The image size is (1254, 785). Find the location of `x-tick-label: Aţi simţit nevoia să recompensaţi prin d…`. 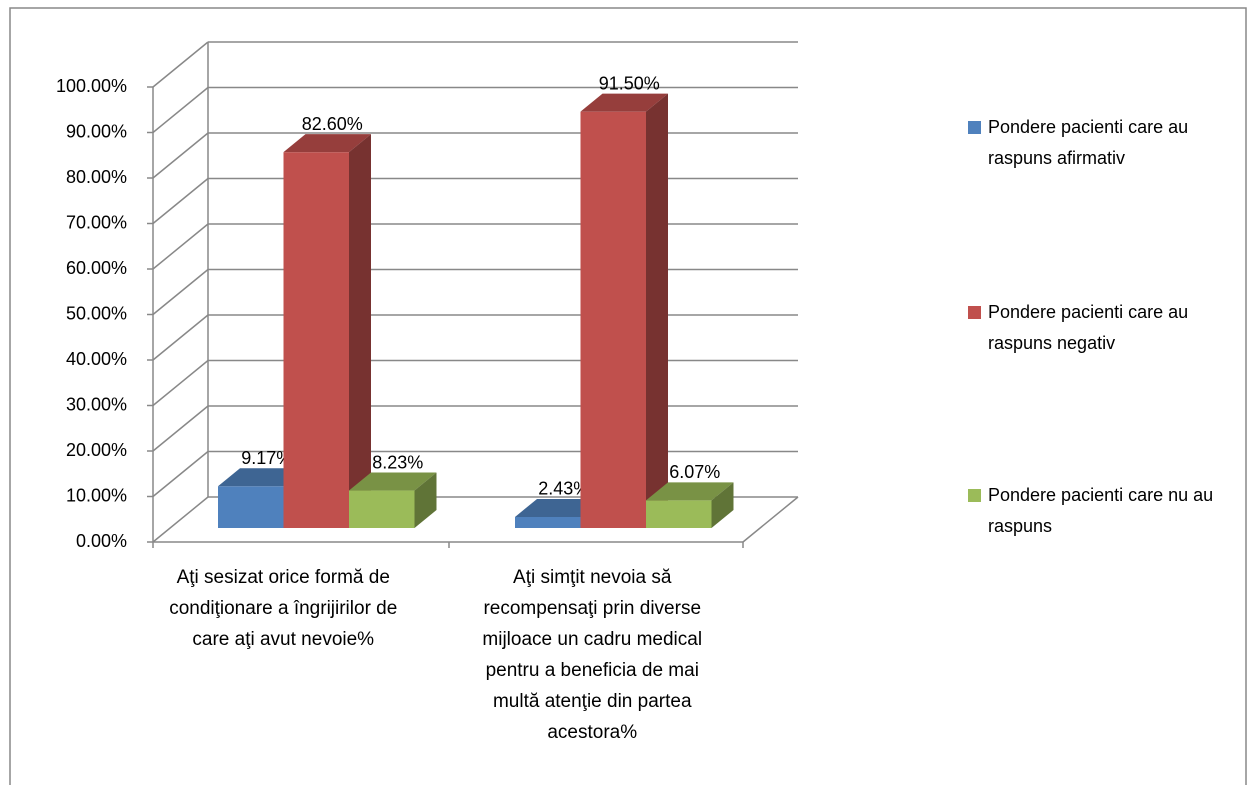

x-tick-label: Aţi simţit nevoia să recompensaţi prin d… is located at coordinates (592, 655).